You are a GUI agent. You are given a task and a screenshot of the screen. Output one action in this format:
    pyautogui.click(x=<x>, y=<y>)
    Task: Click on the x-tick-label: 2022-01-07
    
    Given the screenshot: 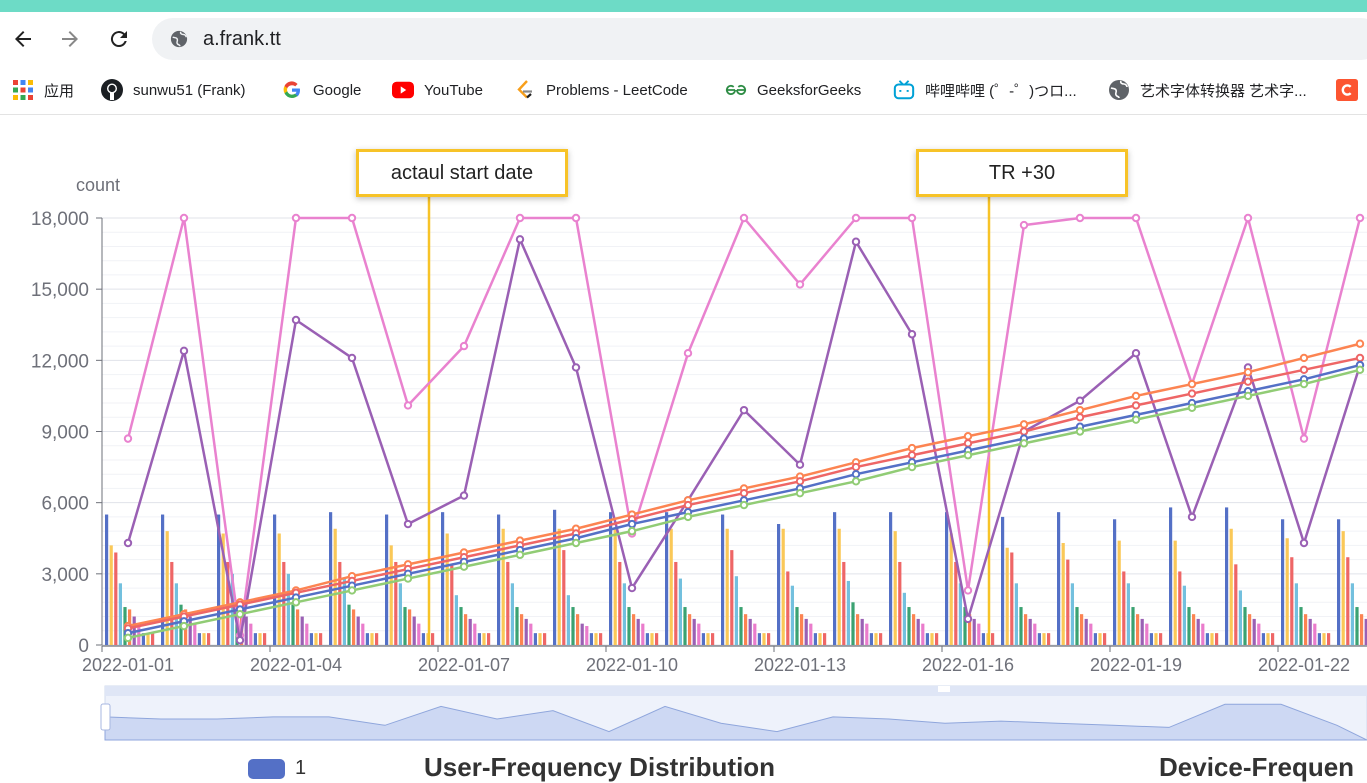 What is the action you would take?
    pyautogui.click(x=464, y=665)
    